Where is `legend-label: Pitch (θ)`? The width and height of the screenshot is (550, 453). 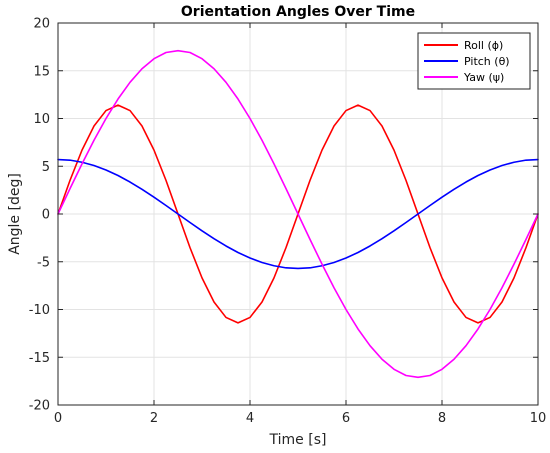 legend-label: Pitch (θ) is located at coordinates (487, 61).